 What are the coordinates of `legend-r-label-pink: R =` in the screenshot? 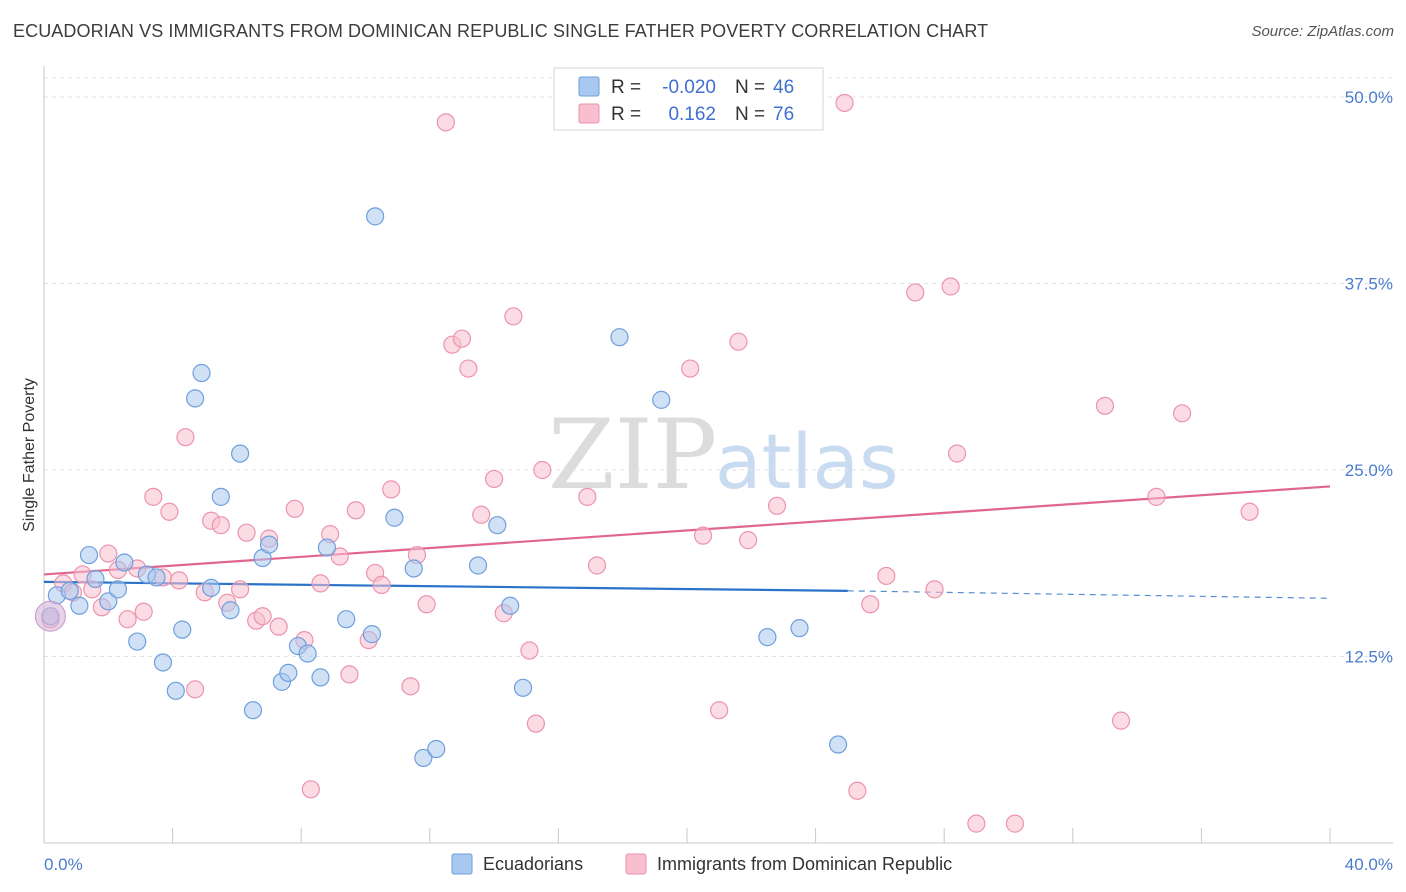 It's located at (626, 114).